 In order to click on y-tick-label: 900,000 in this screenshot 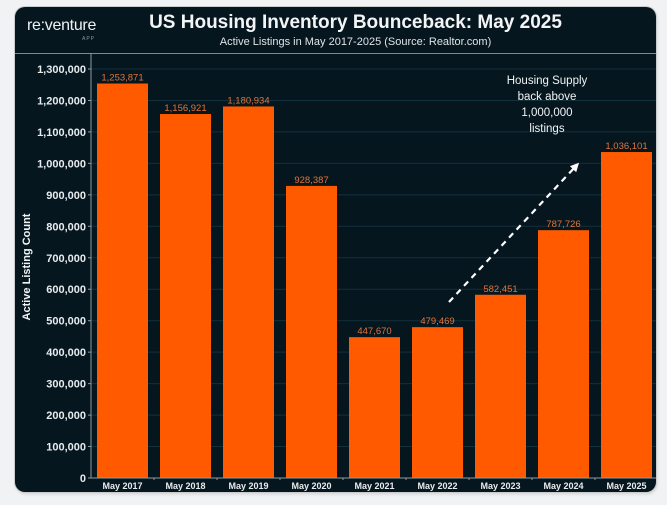, I will do `click(66, 196)`.